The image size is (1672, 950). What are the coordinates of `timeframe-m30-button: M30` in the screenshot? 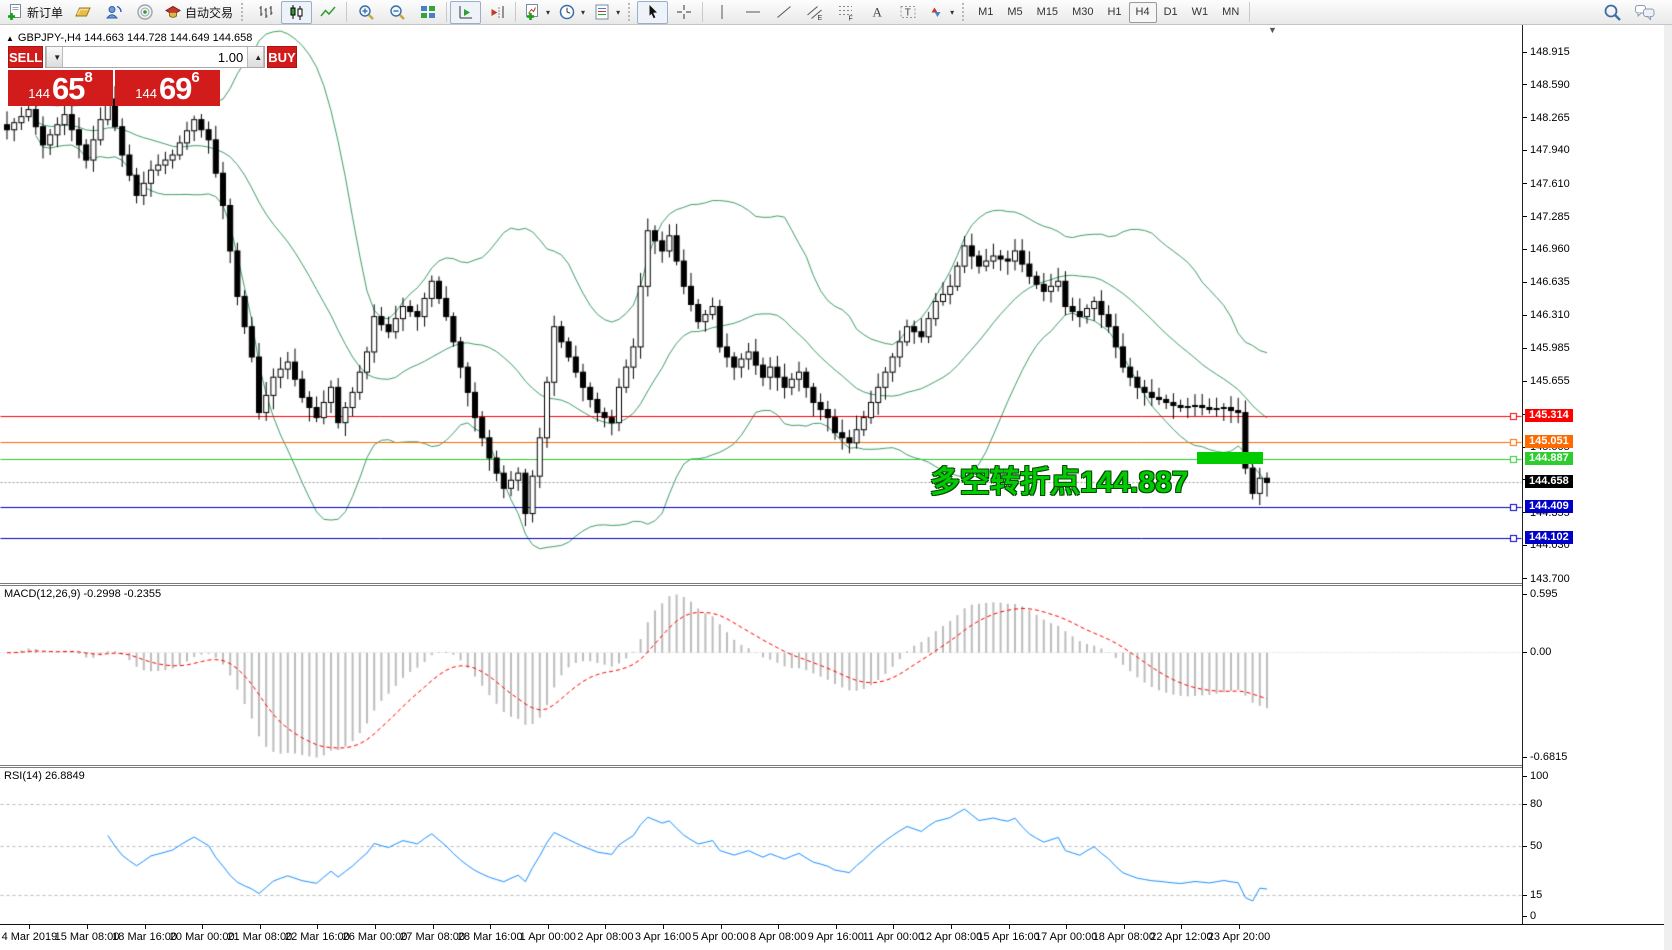 It's located at (1083, 12).